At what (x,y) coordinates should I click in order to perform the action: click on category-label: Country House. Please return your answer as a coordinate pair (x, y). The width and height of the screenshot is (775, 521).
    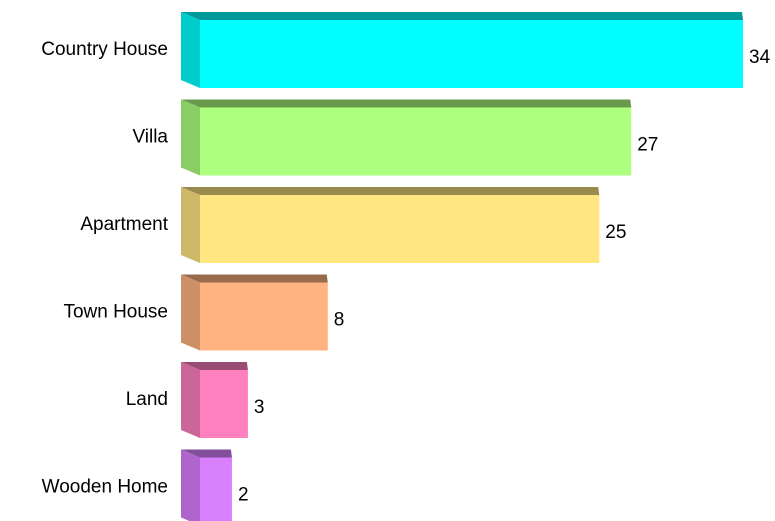
    Looking at the image, I should click on (104, 49).